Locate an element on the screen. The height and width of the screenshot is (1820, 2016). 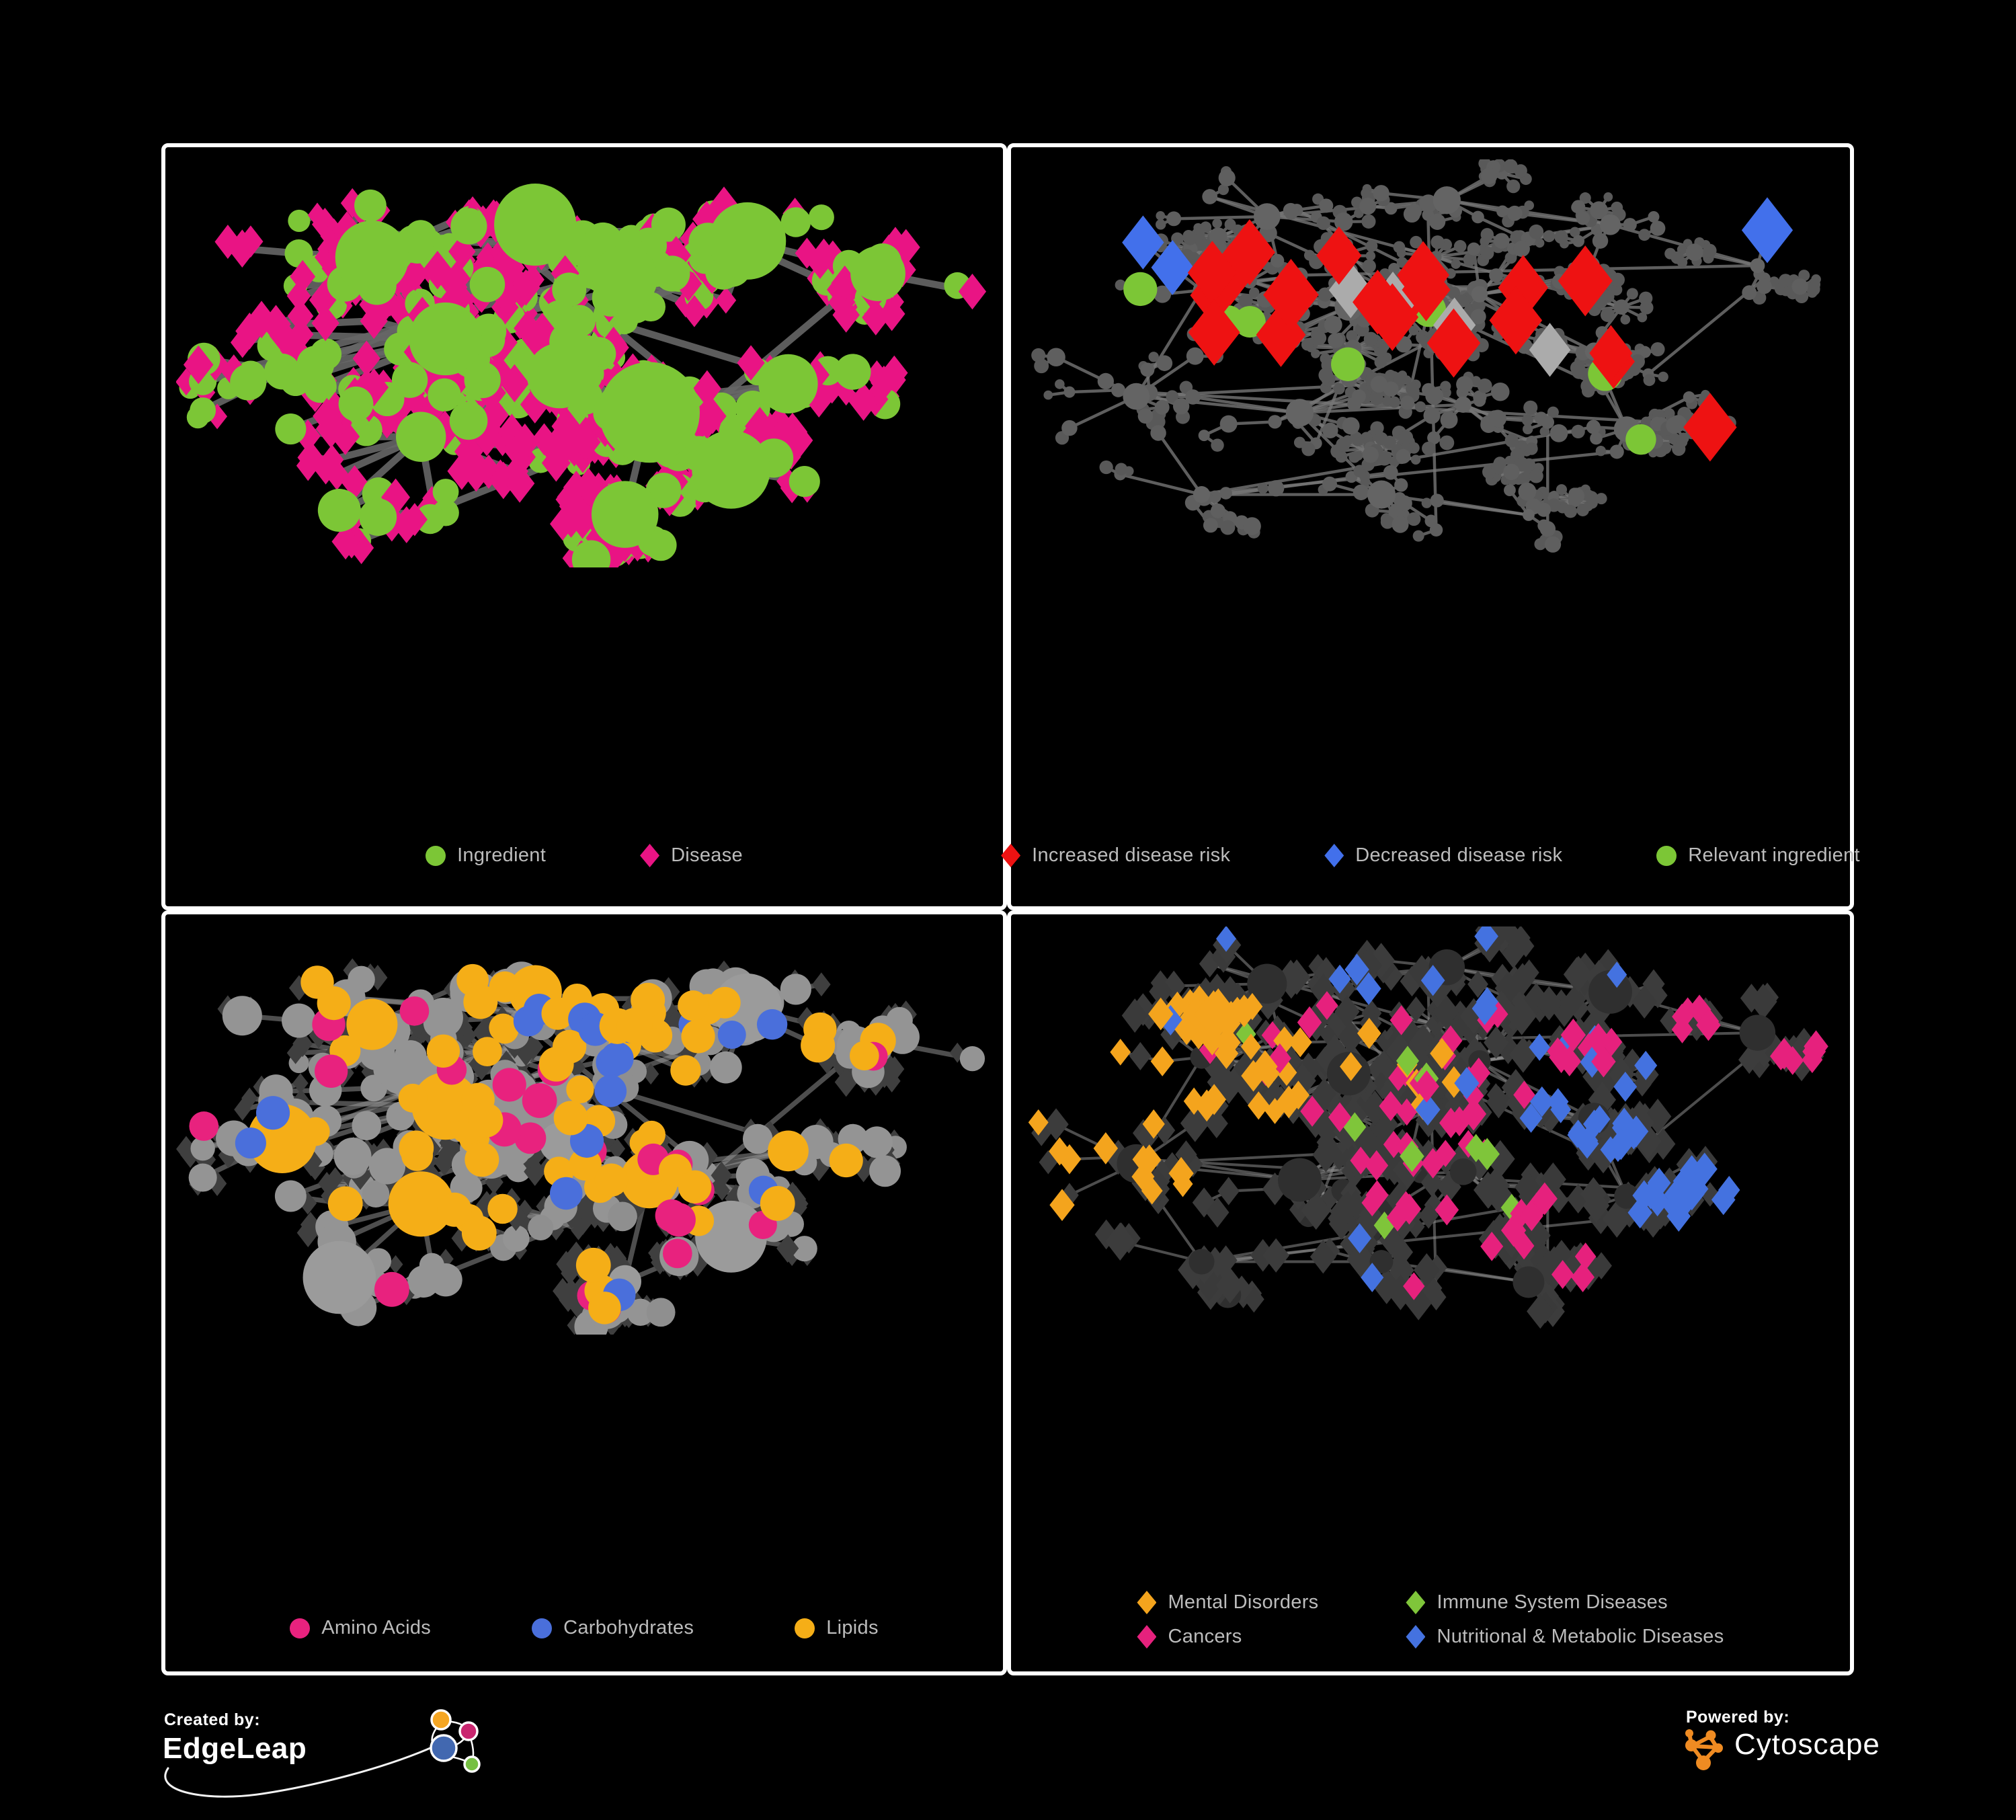
legend-label: Ingredient is located at coordinates (502, 855).